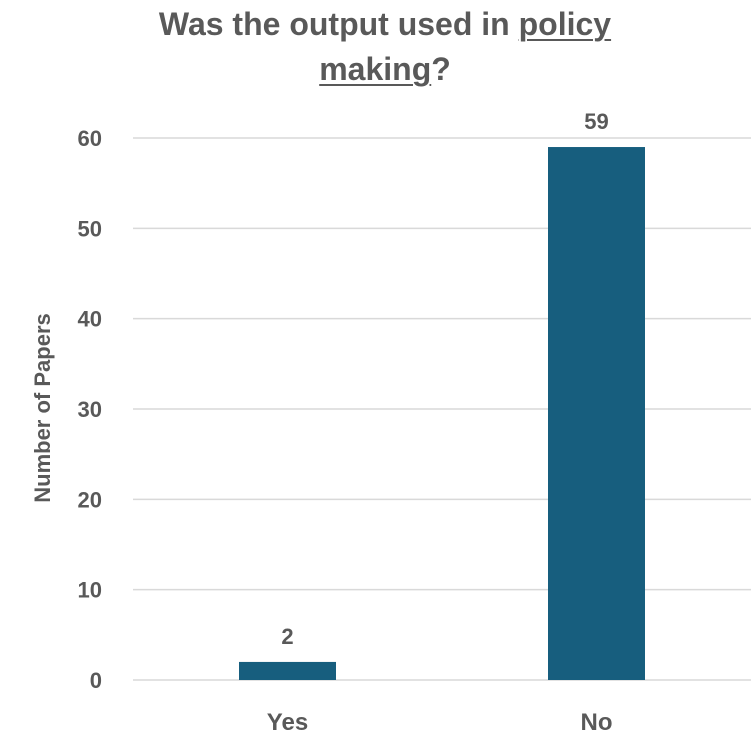 Image resolution: width=751 pixels, height=734 pixels. What do you see at coordinates (596, 121) in the screenshot?
I see `data-label-no: 59` at bounding box center [596, 121].